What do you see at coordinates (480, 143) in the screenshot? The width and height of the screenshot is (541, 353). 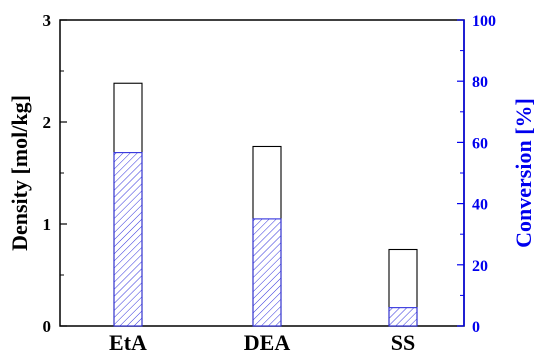 I see `y2-tick-label: 60` at bounding box center [480, 143].